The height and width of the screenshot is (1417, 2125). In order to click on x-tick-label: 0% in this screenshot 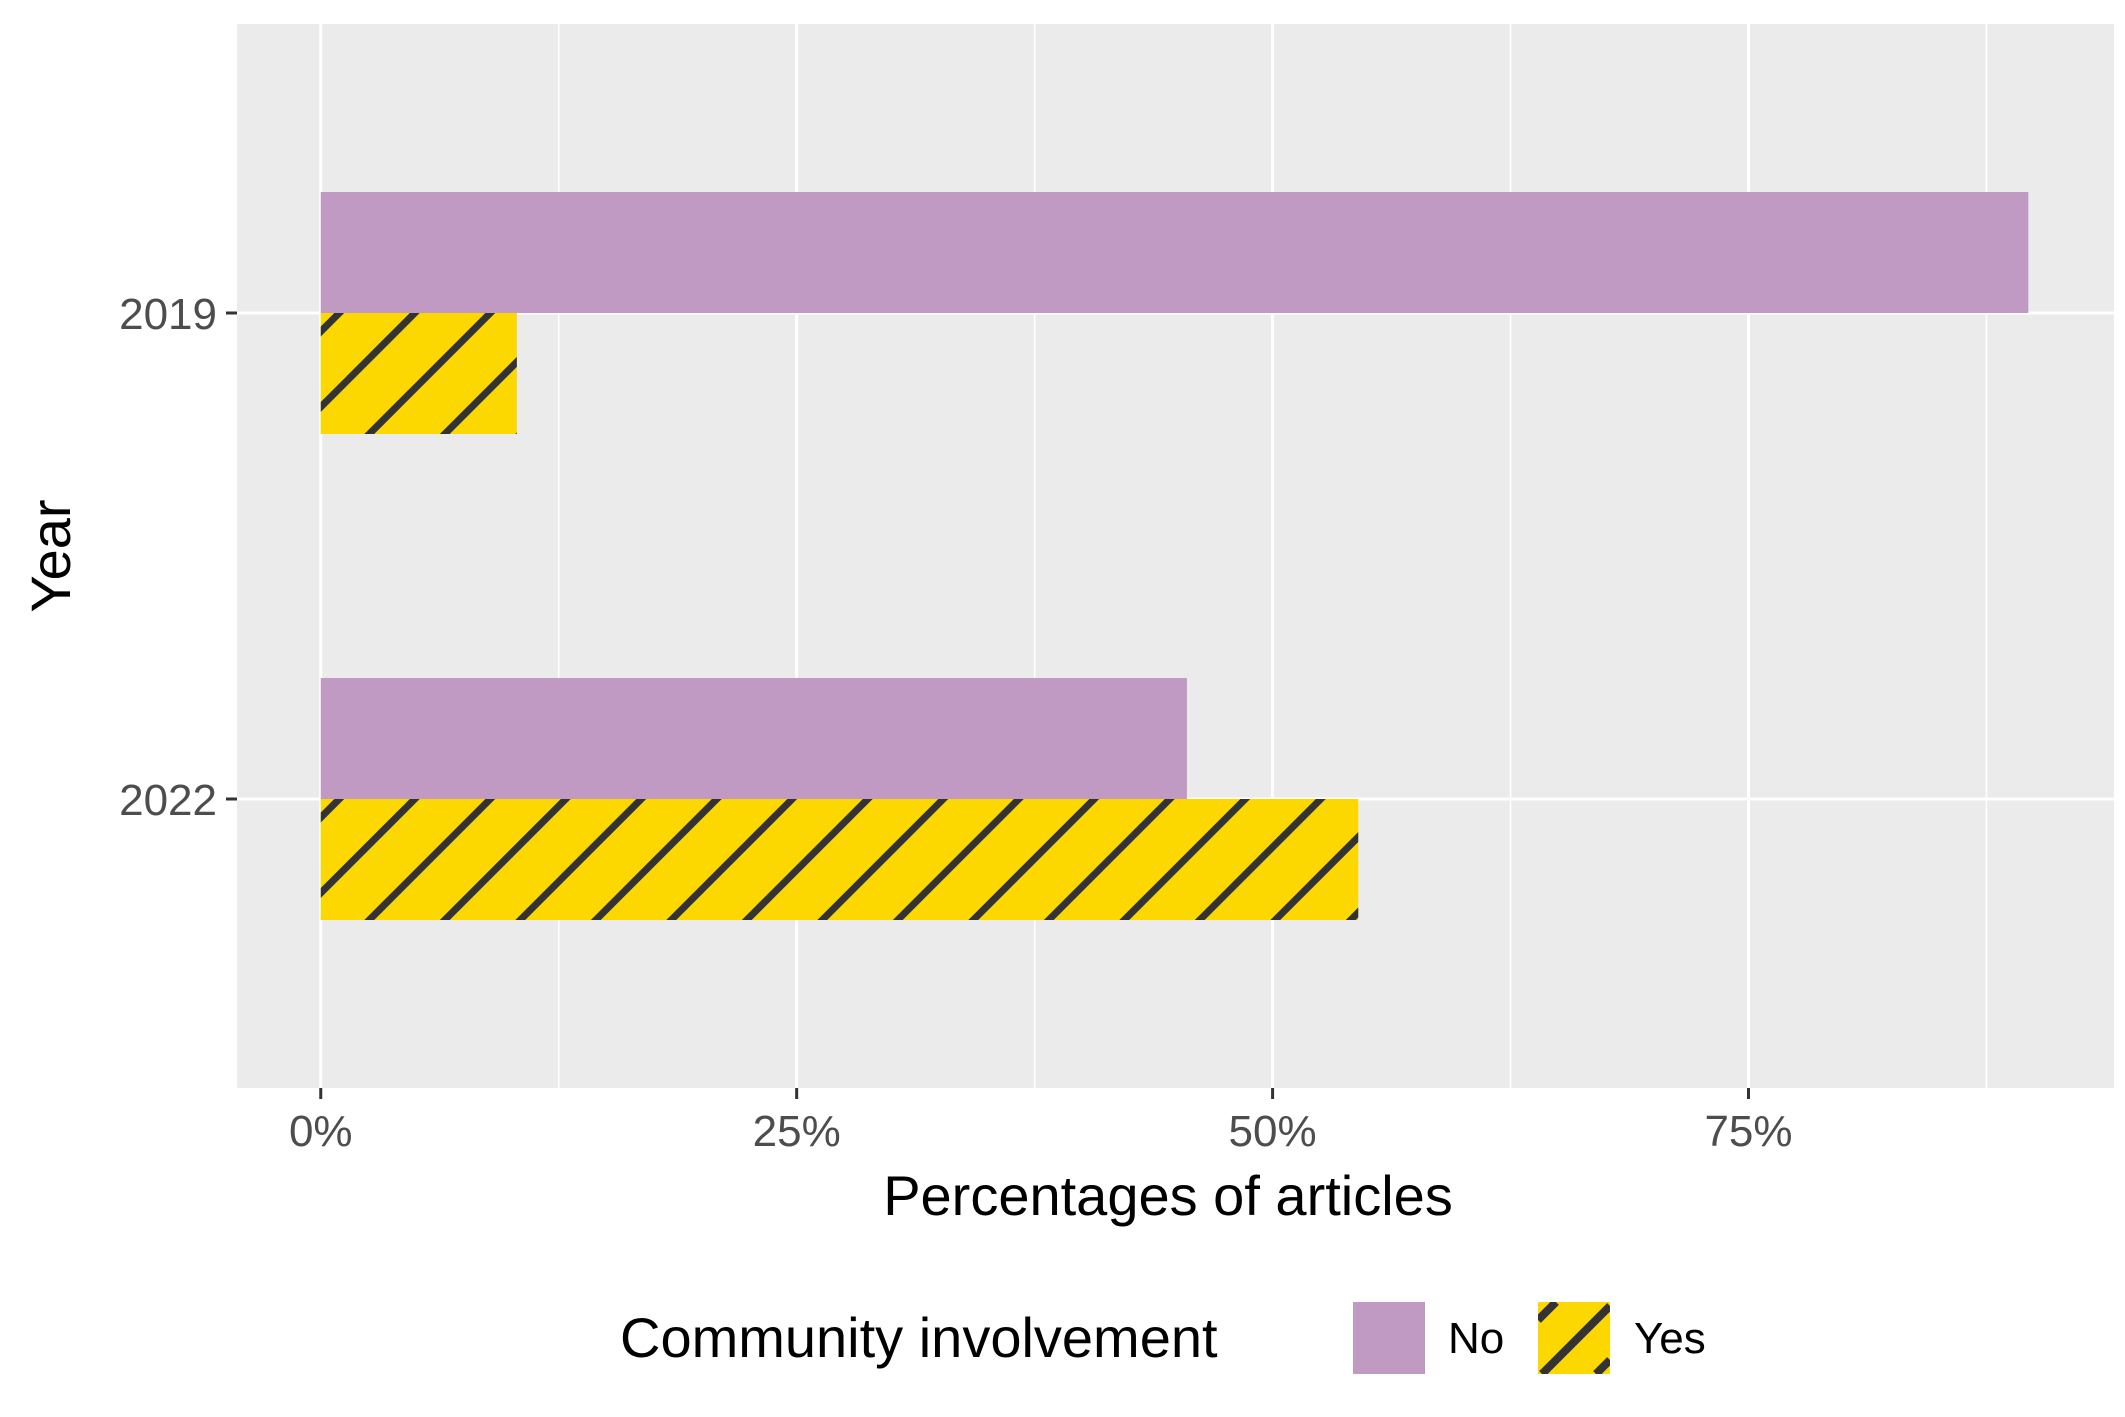, I will do `click(321, 1131)`.